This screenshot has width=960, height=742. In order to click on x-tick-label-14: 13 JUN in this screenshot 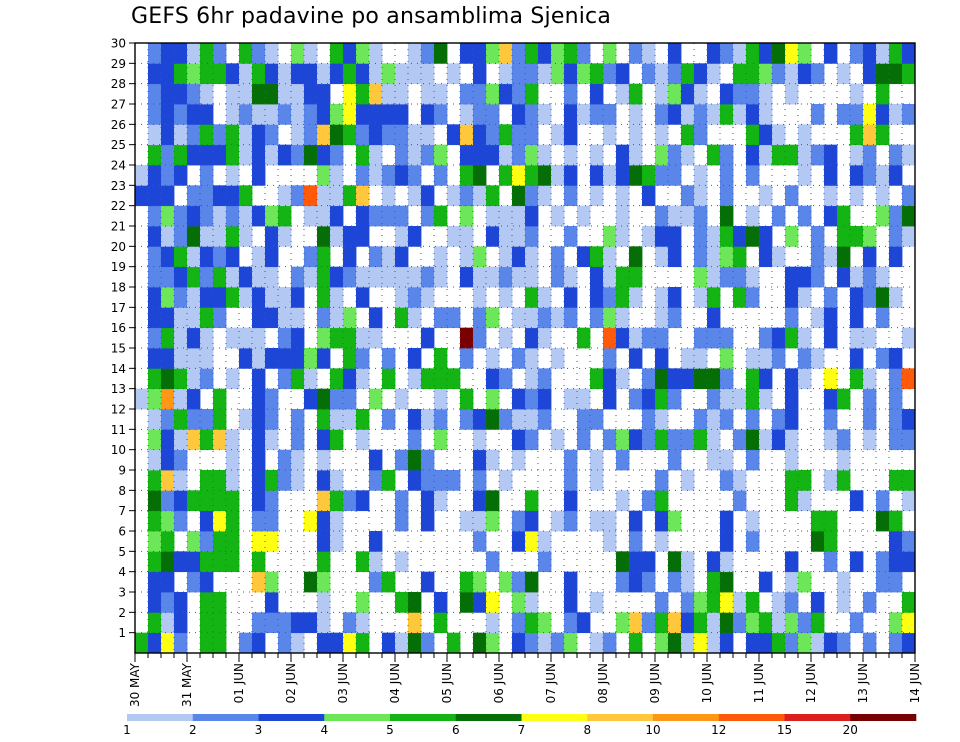, I will do `click(863, 683)`.